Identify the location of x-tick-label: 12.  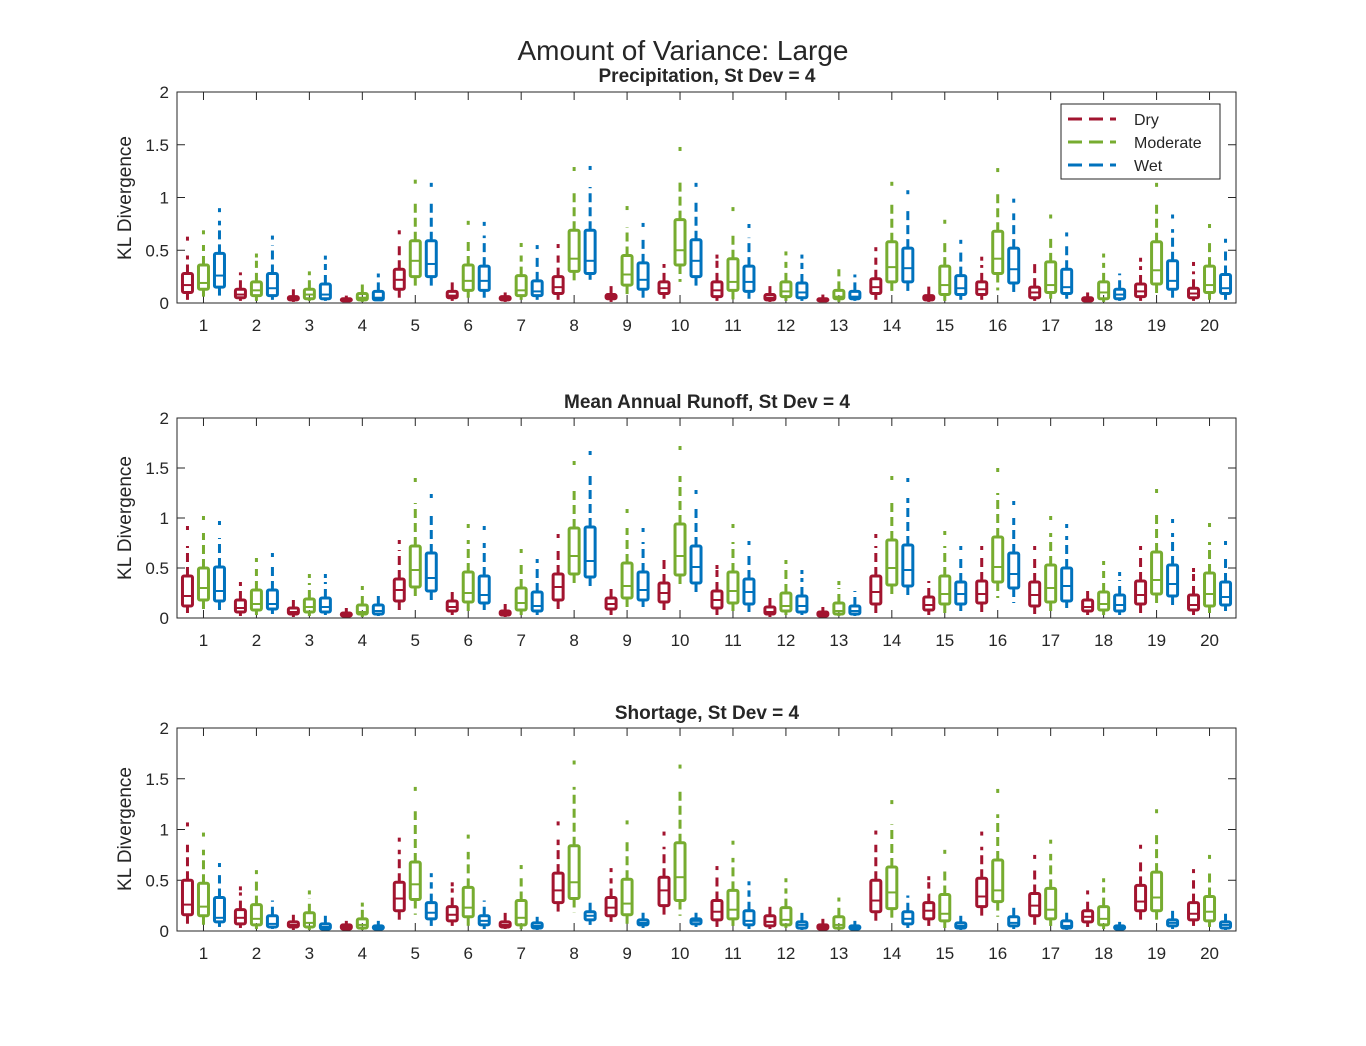
(785, 953).